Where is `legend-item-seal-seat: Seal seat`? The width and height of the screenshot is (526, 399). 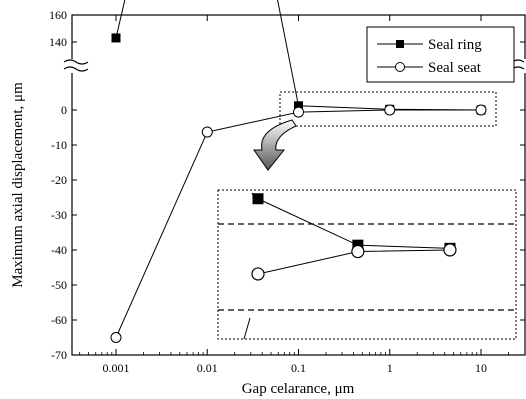 legend-item-seal-seat: Seal seat is located at coordinates (429, 68).